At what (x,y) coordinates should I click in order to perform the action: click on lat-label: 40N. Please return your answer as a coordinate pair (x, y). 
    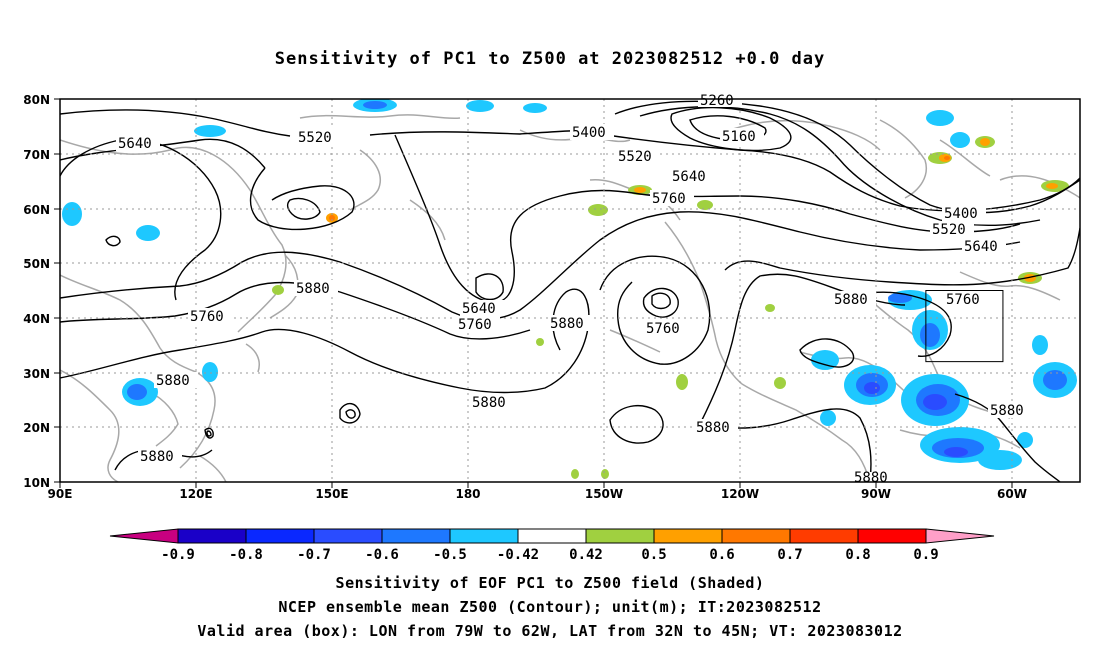
    Looking at the image, I should click on (36, 319).